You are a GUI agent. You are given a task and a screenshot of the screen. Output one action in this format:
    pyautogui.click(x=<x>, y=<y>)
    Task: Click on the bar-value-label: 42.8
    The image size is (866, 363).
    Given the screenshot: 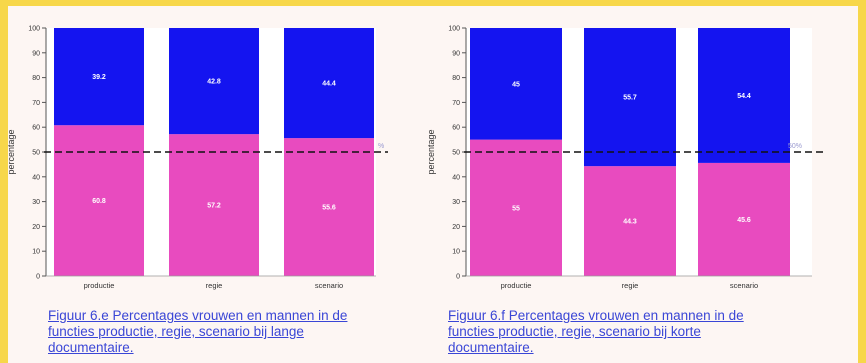 What is the action you would take?
    pyautogui.click(x=214, y=82)
    